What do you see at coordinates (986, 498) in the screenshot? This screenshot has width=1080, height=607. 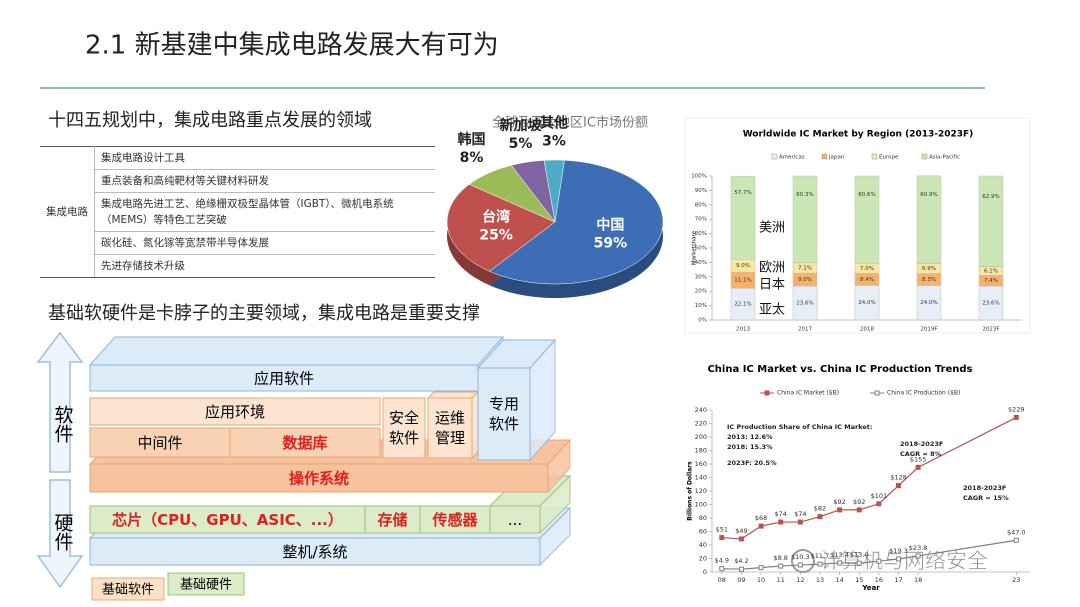 I see `annotation: CAGR = 15%` at bounding box center [986, 498].